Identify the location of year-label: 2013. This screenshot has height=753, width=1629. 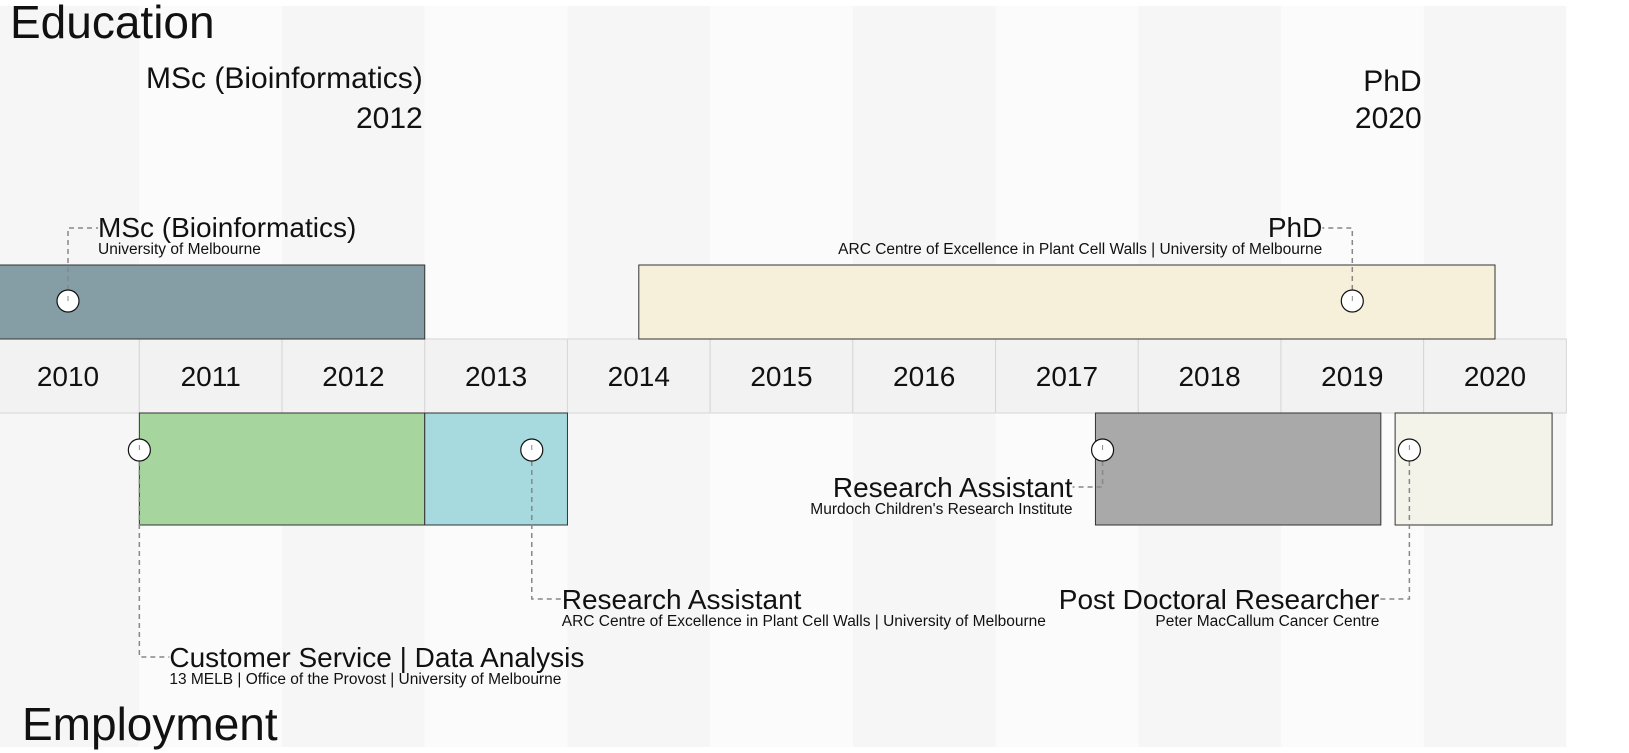
(496, 376).